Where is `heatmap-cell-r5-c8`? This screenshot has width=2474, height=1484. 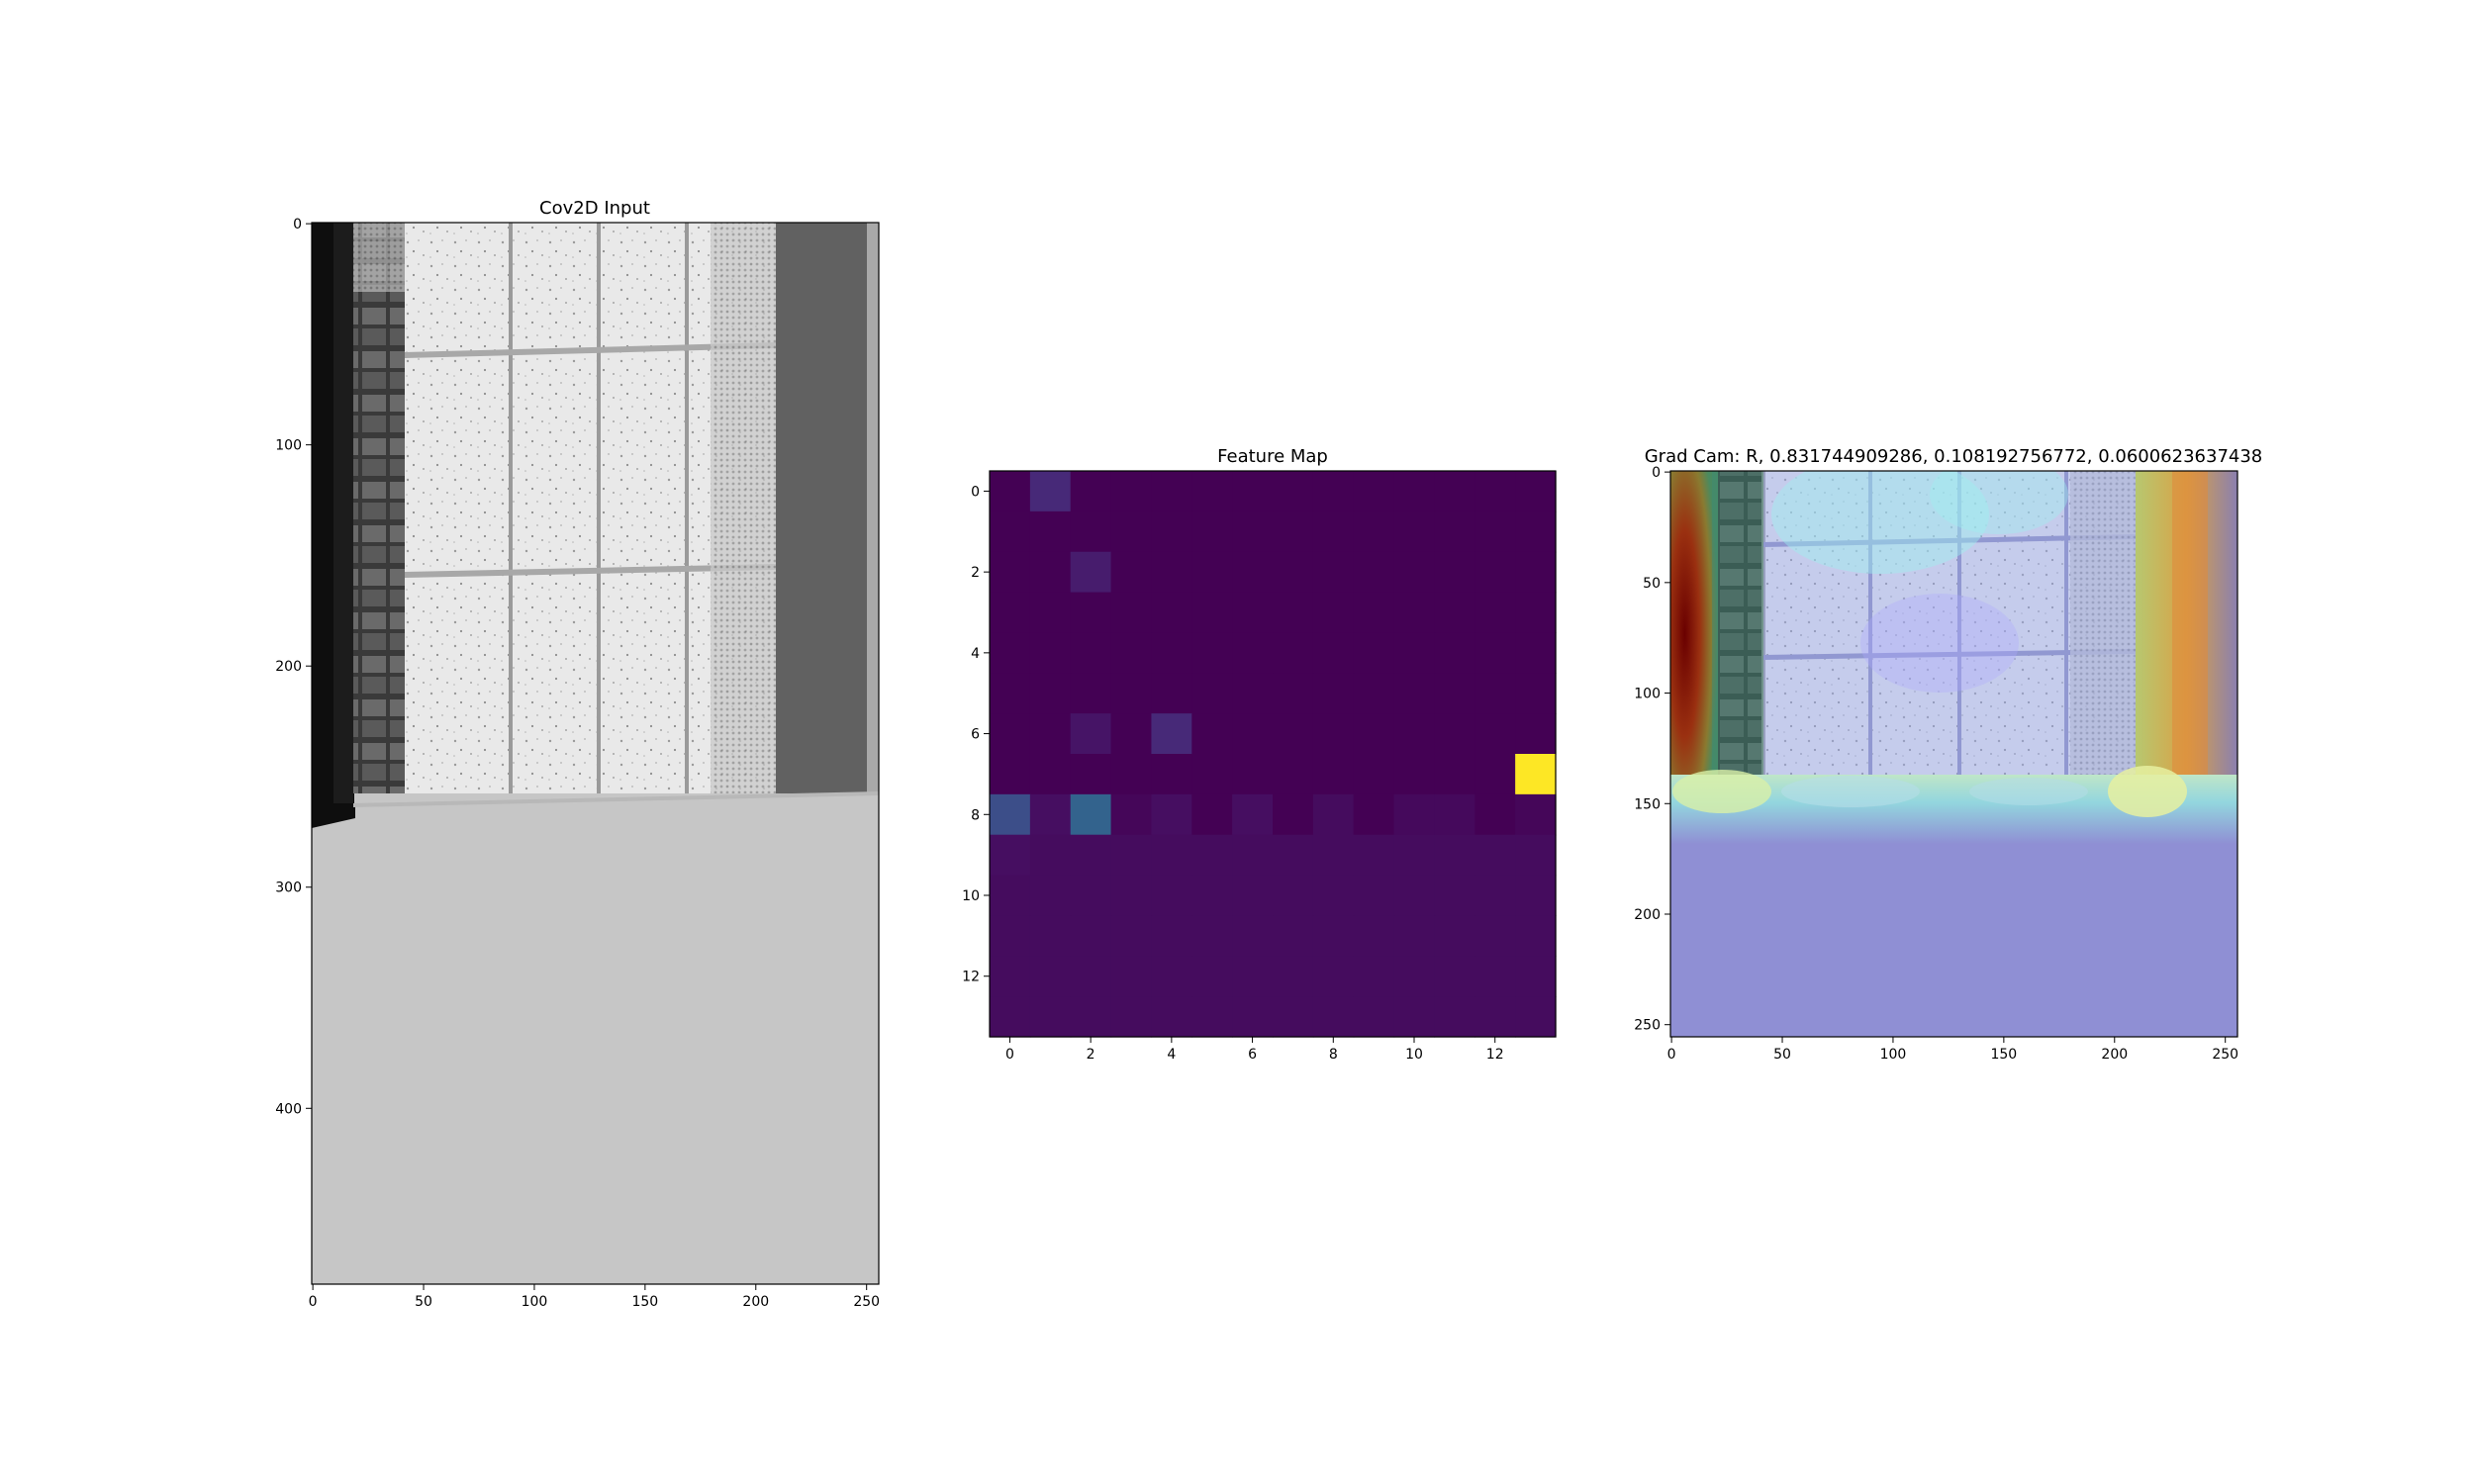
heatmap-cell-r5-c8 is located at coordinates (1334, 693).